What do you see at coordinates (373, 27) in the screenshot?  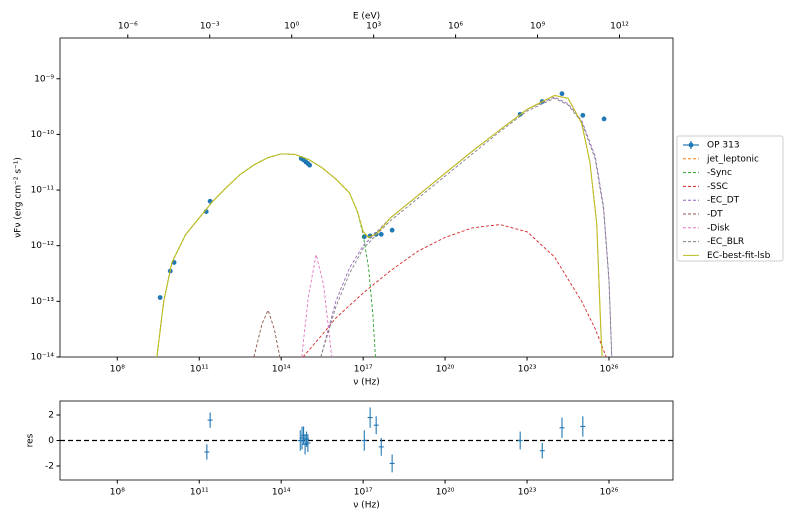 I see `x2-tick-label: 10³` at bounding box center [373, 27].